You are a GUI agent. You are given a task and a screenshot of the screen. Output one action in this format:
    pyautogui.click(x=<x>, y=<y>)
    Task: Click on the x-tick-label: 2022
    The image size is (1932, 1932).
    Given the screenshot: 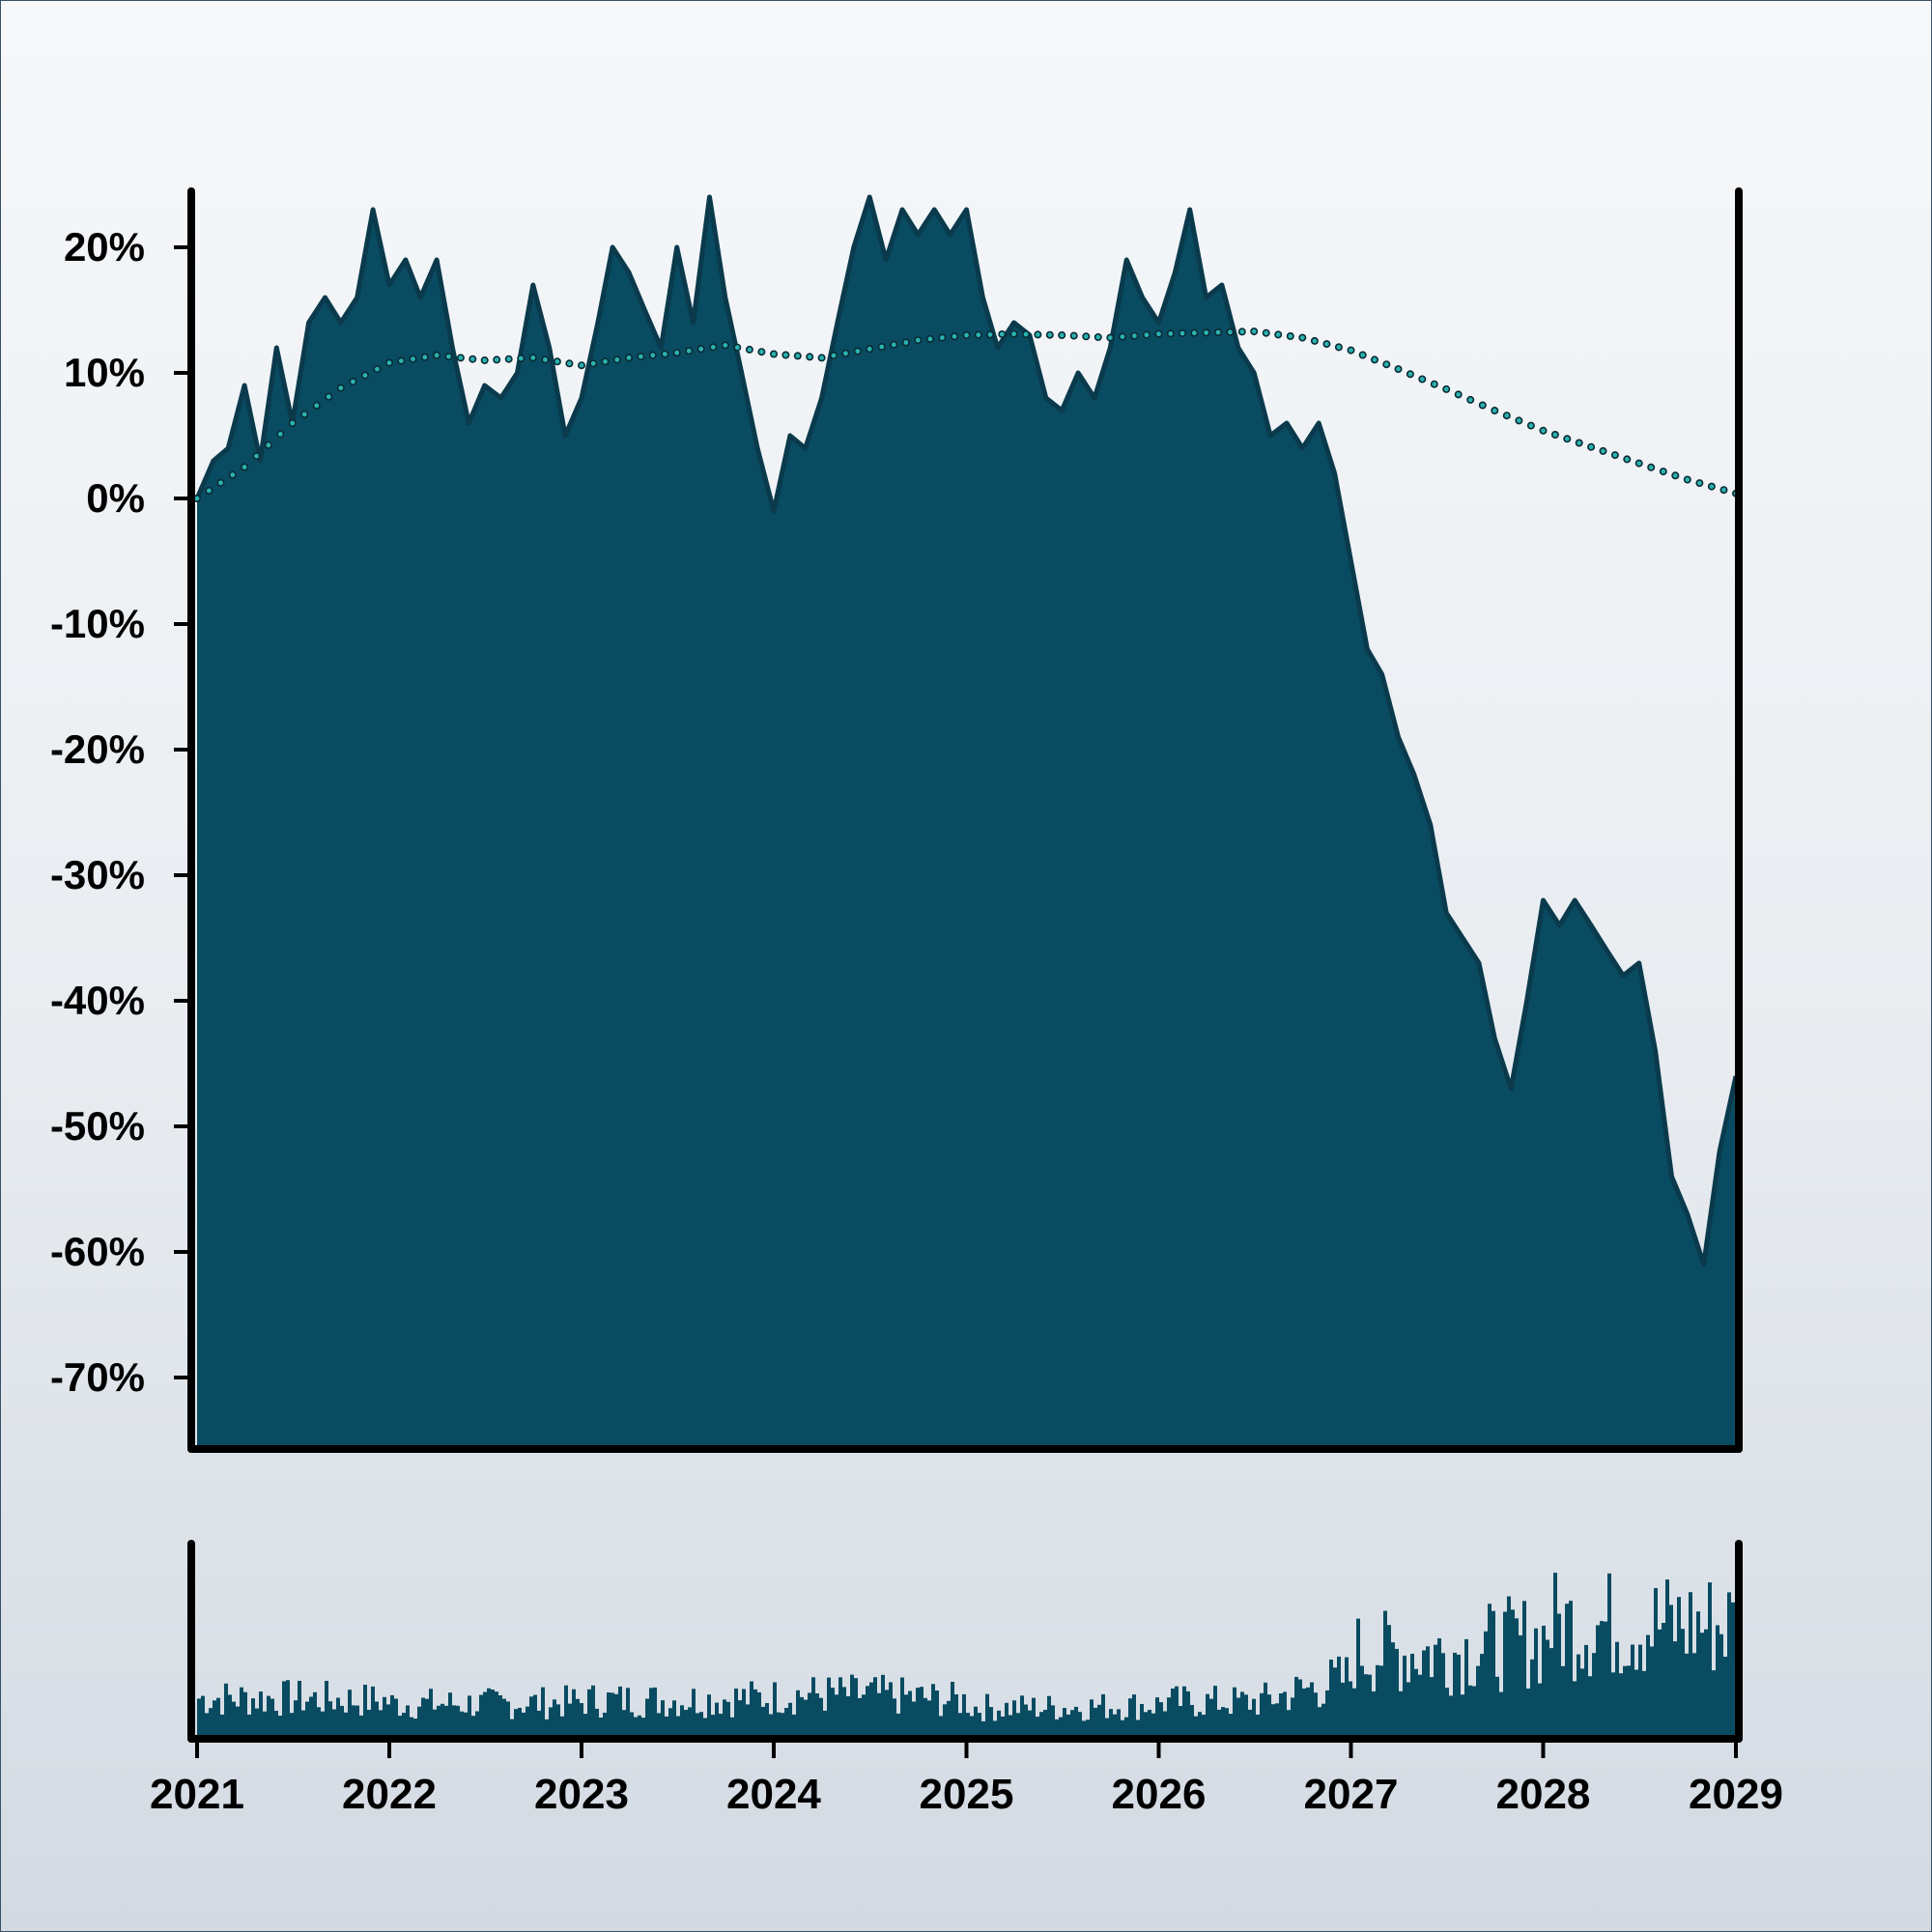 What is the action you would take?
    pyautogui.click(x=389, y=1794)
    